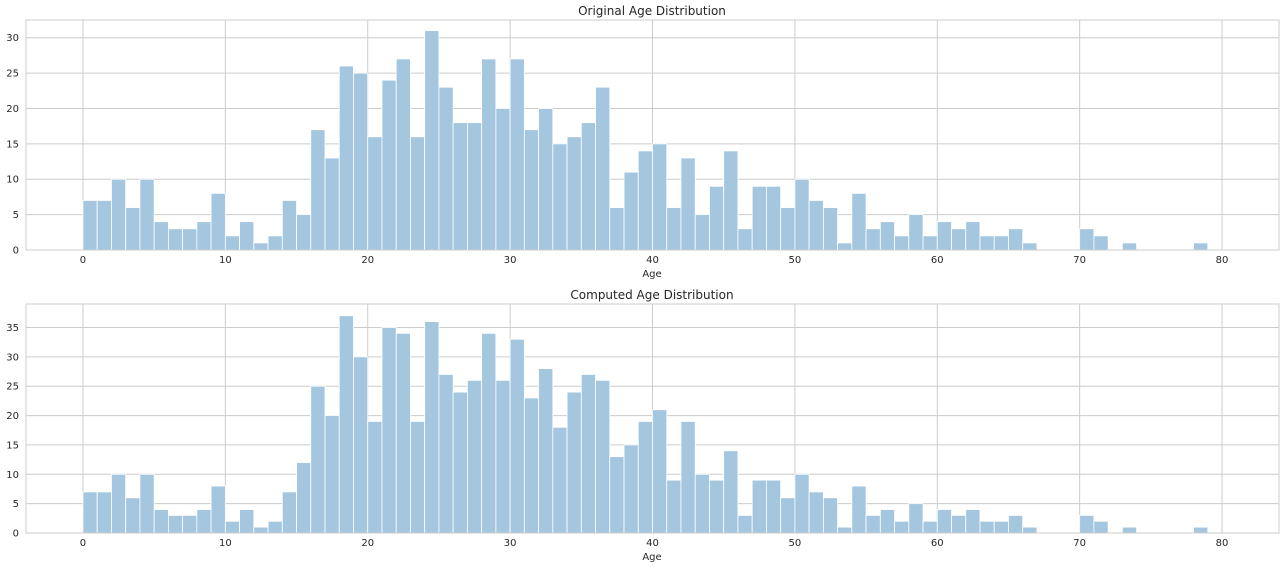  Describe the element at coordinates (651, 295) in the screenshot. I see `chart-title: Computed Age Distribution` at that location.